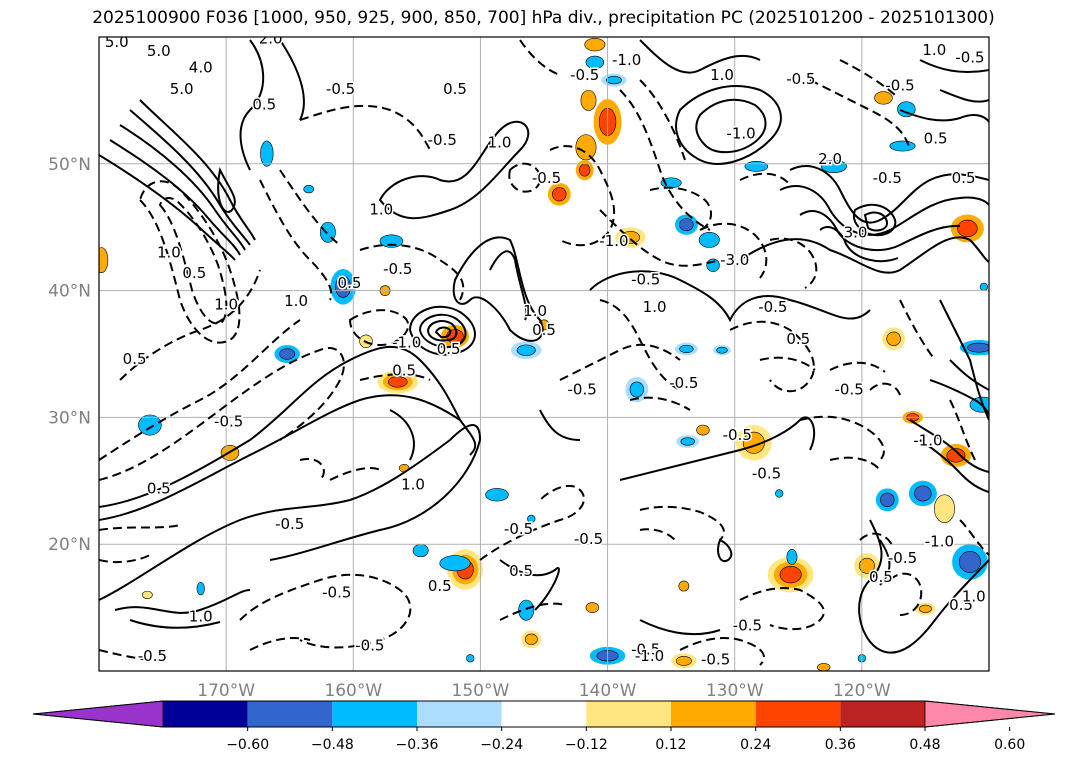 Image resolution: width=1087 pixels, height=765 pixels. What do you see at coordinates (755, 745) in the screenshot?
I see `colorbar-tick-label: 0.24` at bounding box center [755, 745].